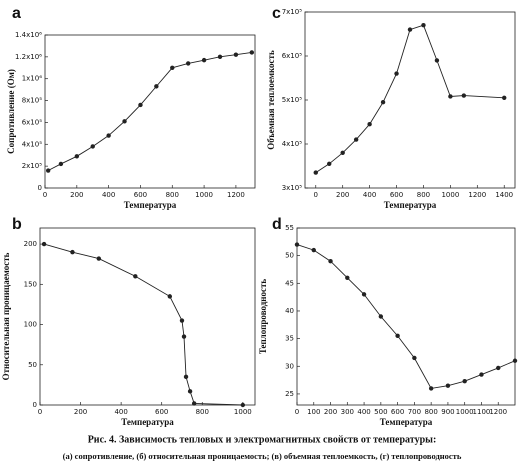 This screenshot has height=468, width=524. Describe the element at coordinates (289, 394) in the screenshot. I see `y-tick-label: 25` at that location.